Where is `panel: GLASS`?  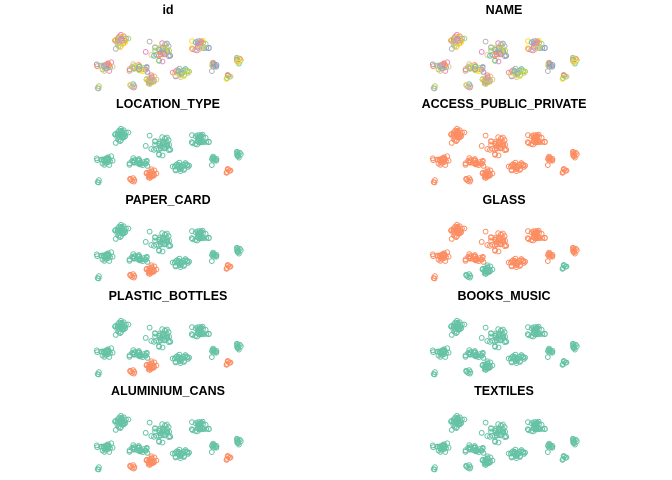 panel: GLASS is located at coordinates (504, 237).